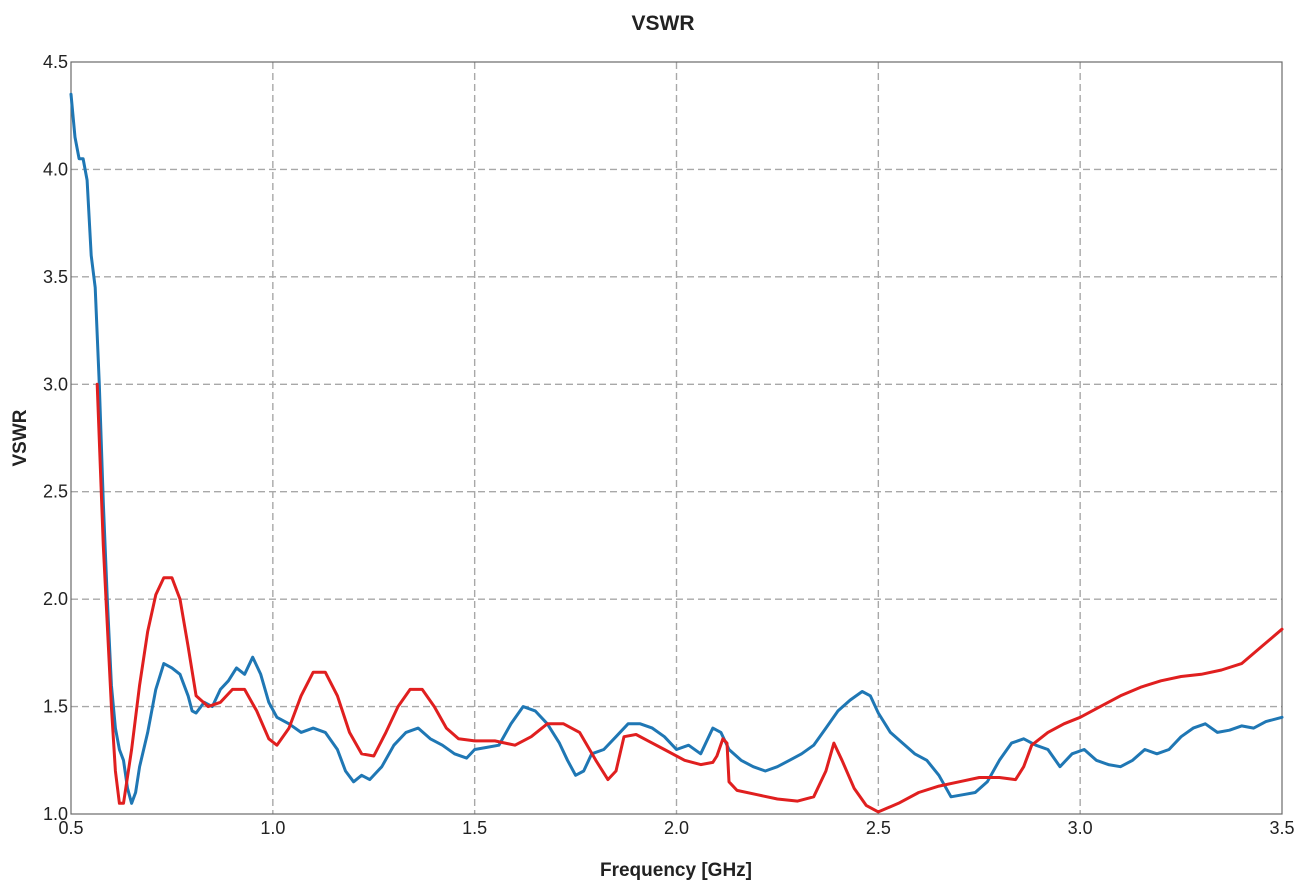 The width and height of the screenshot is (1312, 887). I want to click on y-tick-label: 1.0, so click(55, 814).